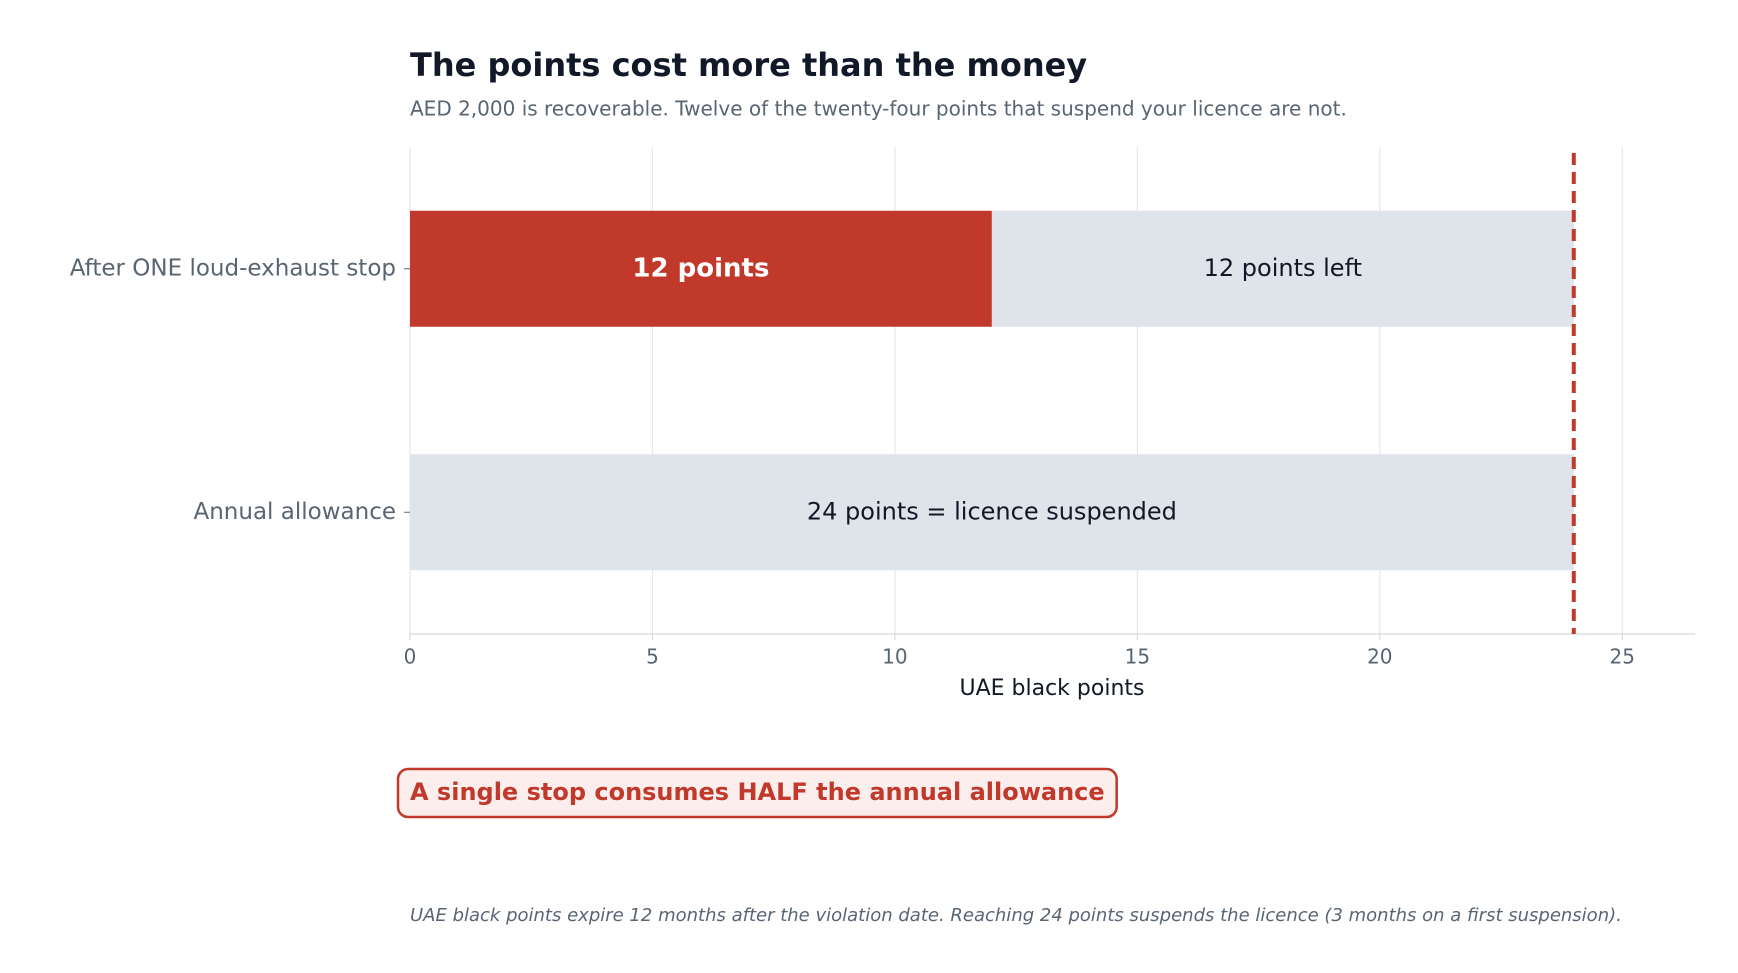  I want to click on x-tick-label: 0, so click(410, 657).